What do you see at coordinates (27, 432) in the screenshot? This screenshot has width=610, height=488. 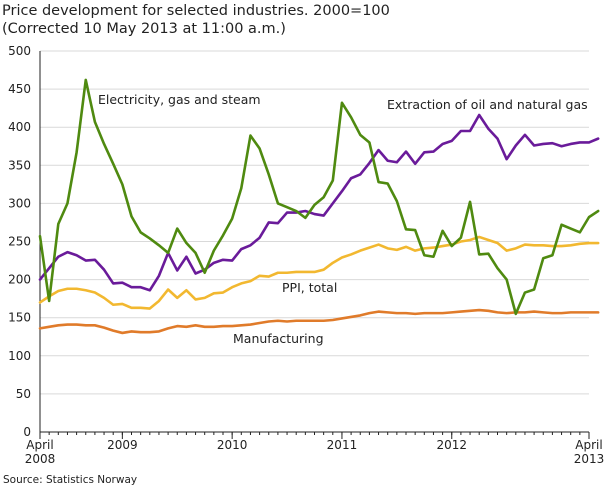 I see `y-tick-label: 0` at bounding box center [27, 432].